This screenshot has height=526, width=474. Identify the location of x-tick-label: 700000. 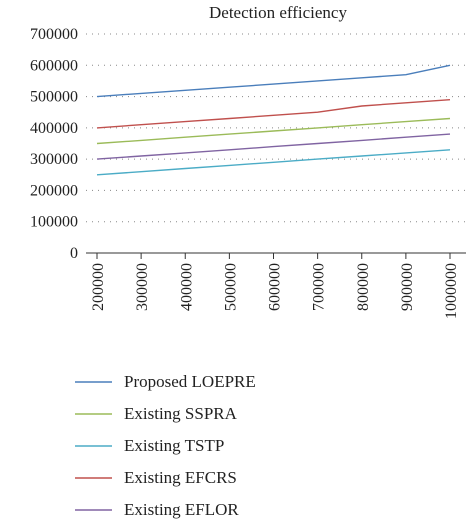
(319, 287).